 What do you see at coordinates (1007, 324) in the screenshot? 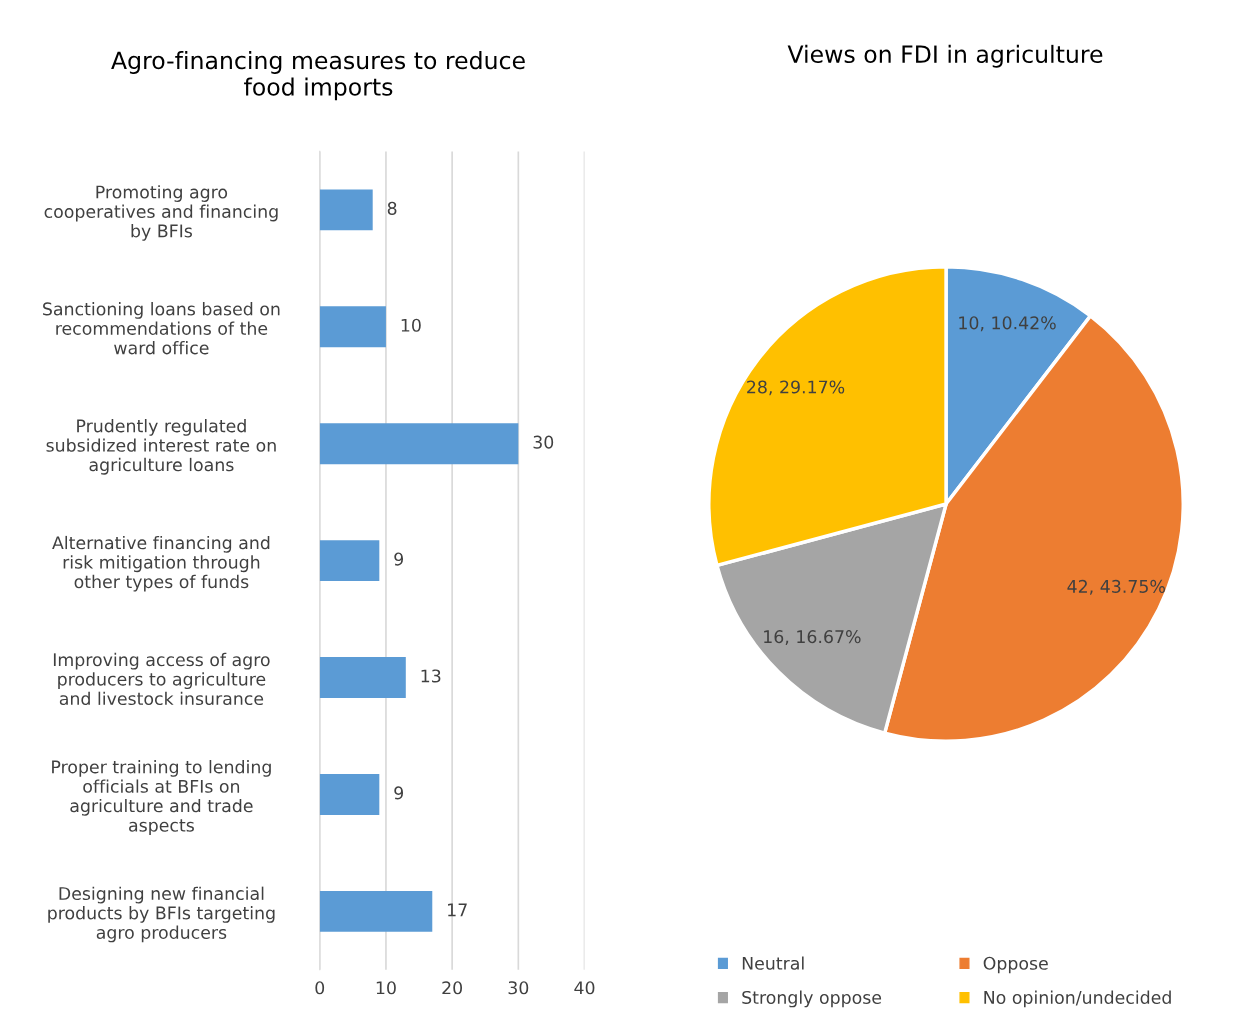
I see `data-label: 10, 10.42%` at bounding box center [1007, 324].